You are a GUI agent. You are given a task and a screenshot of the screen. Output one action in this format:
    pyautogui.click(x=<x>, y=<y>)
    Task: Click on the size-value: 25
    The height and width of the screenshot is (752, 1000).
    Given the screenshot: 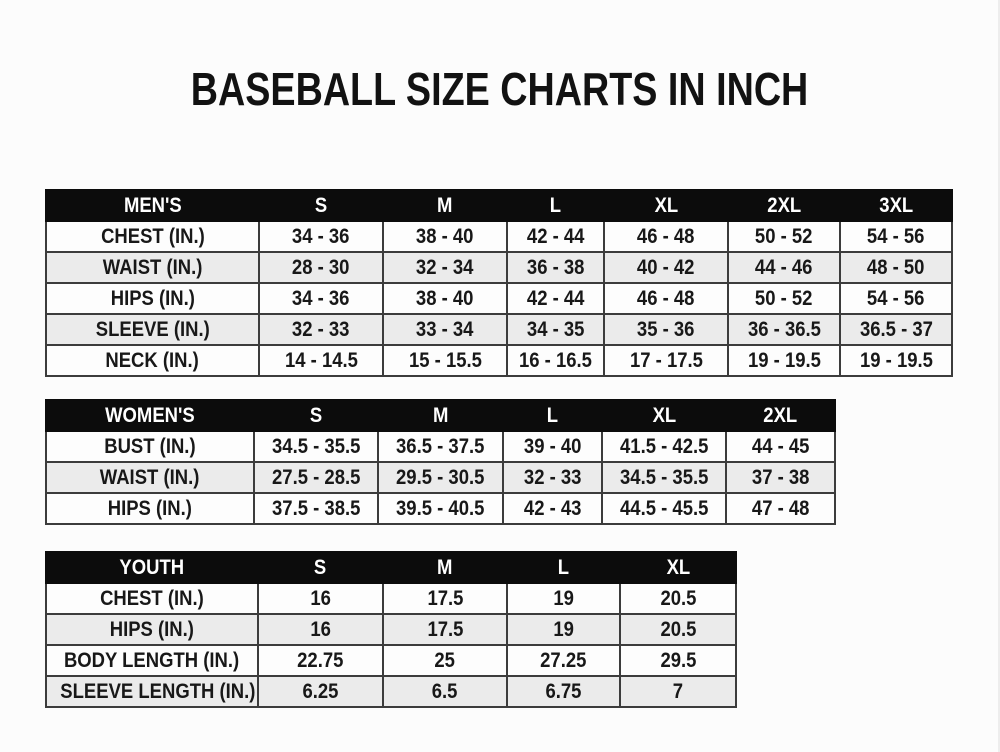 What is the action you would take?
    pyautogui.click(x=445, y=660)
    